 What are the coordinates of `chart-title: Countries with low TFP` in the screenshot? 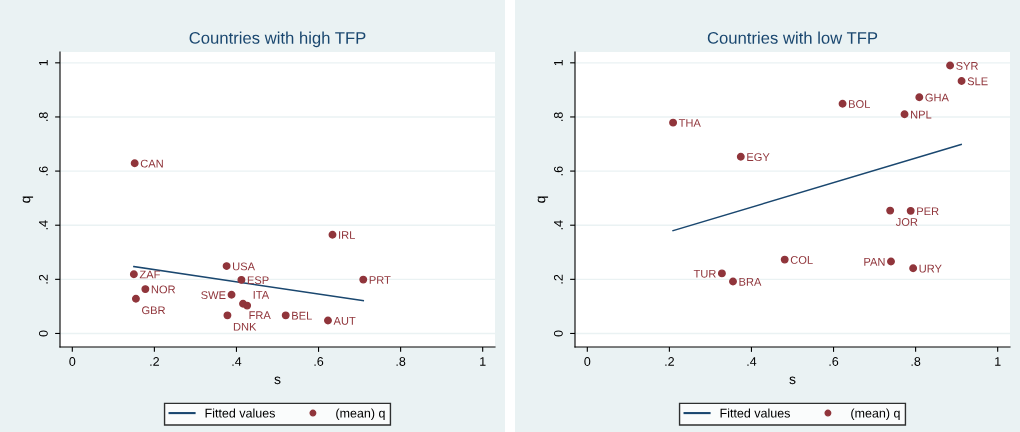 It's located at (792, 37).